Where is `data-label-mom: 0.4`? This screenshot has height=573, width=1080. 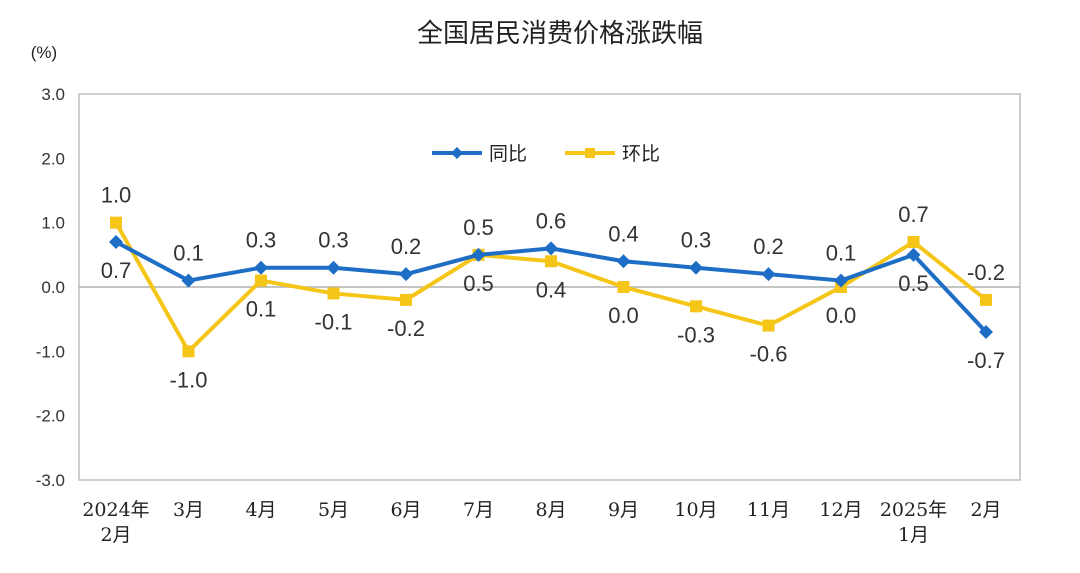
data-label-mom: 0.4 is located at coordinates (551, 289).